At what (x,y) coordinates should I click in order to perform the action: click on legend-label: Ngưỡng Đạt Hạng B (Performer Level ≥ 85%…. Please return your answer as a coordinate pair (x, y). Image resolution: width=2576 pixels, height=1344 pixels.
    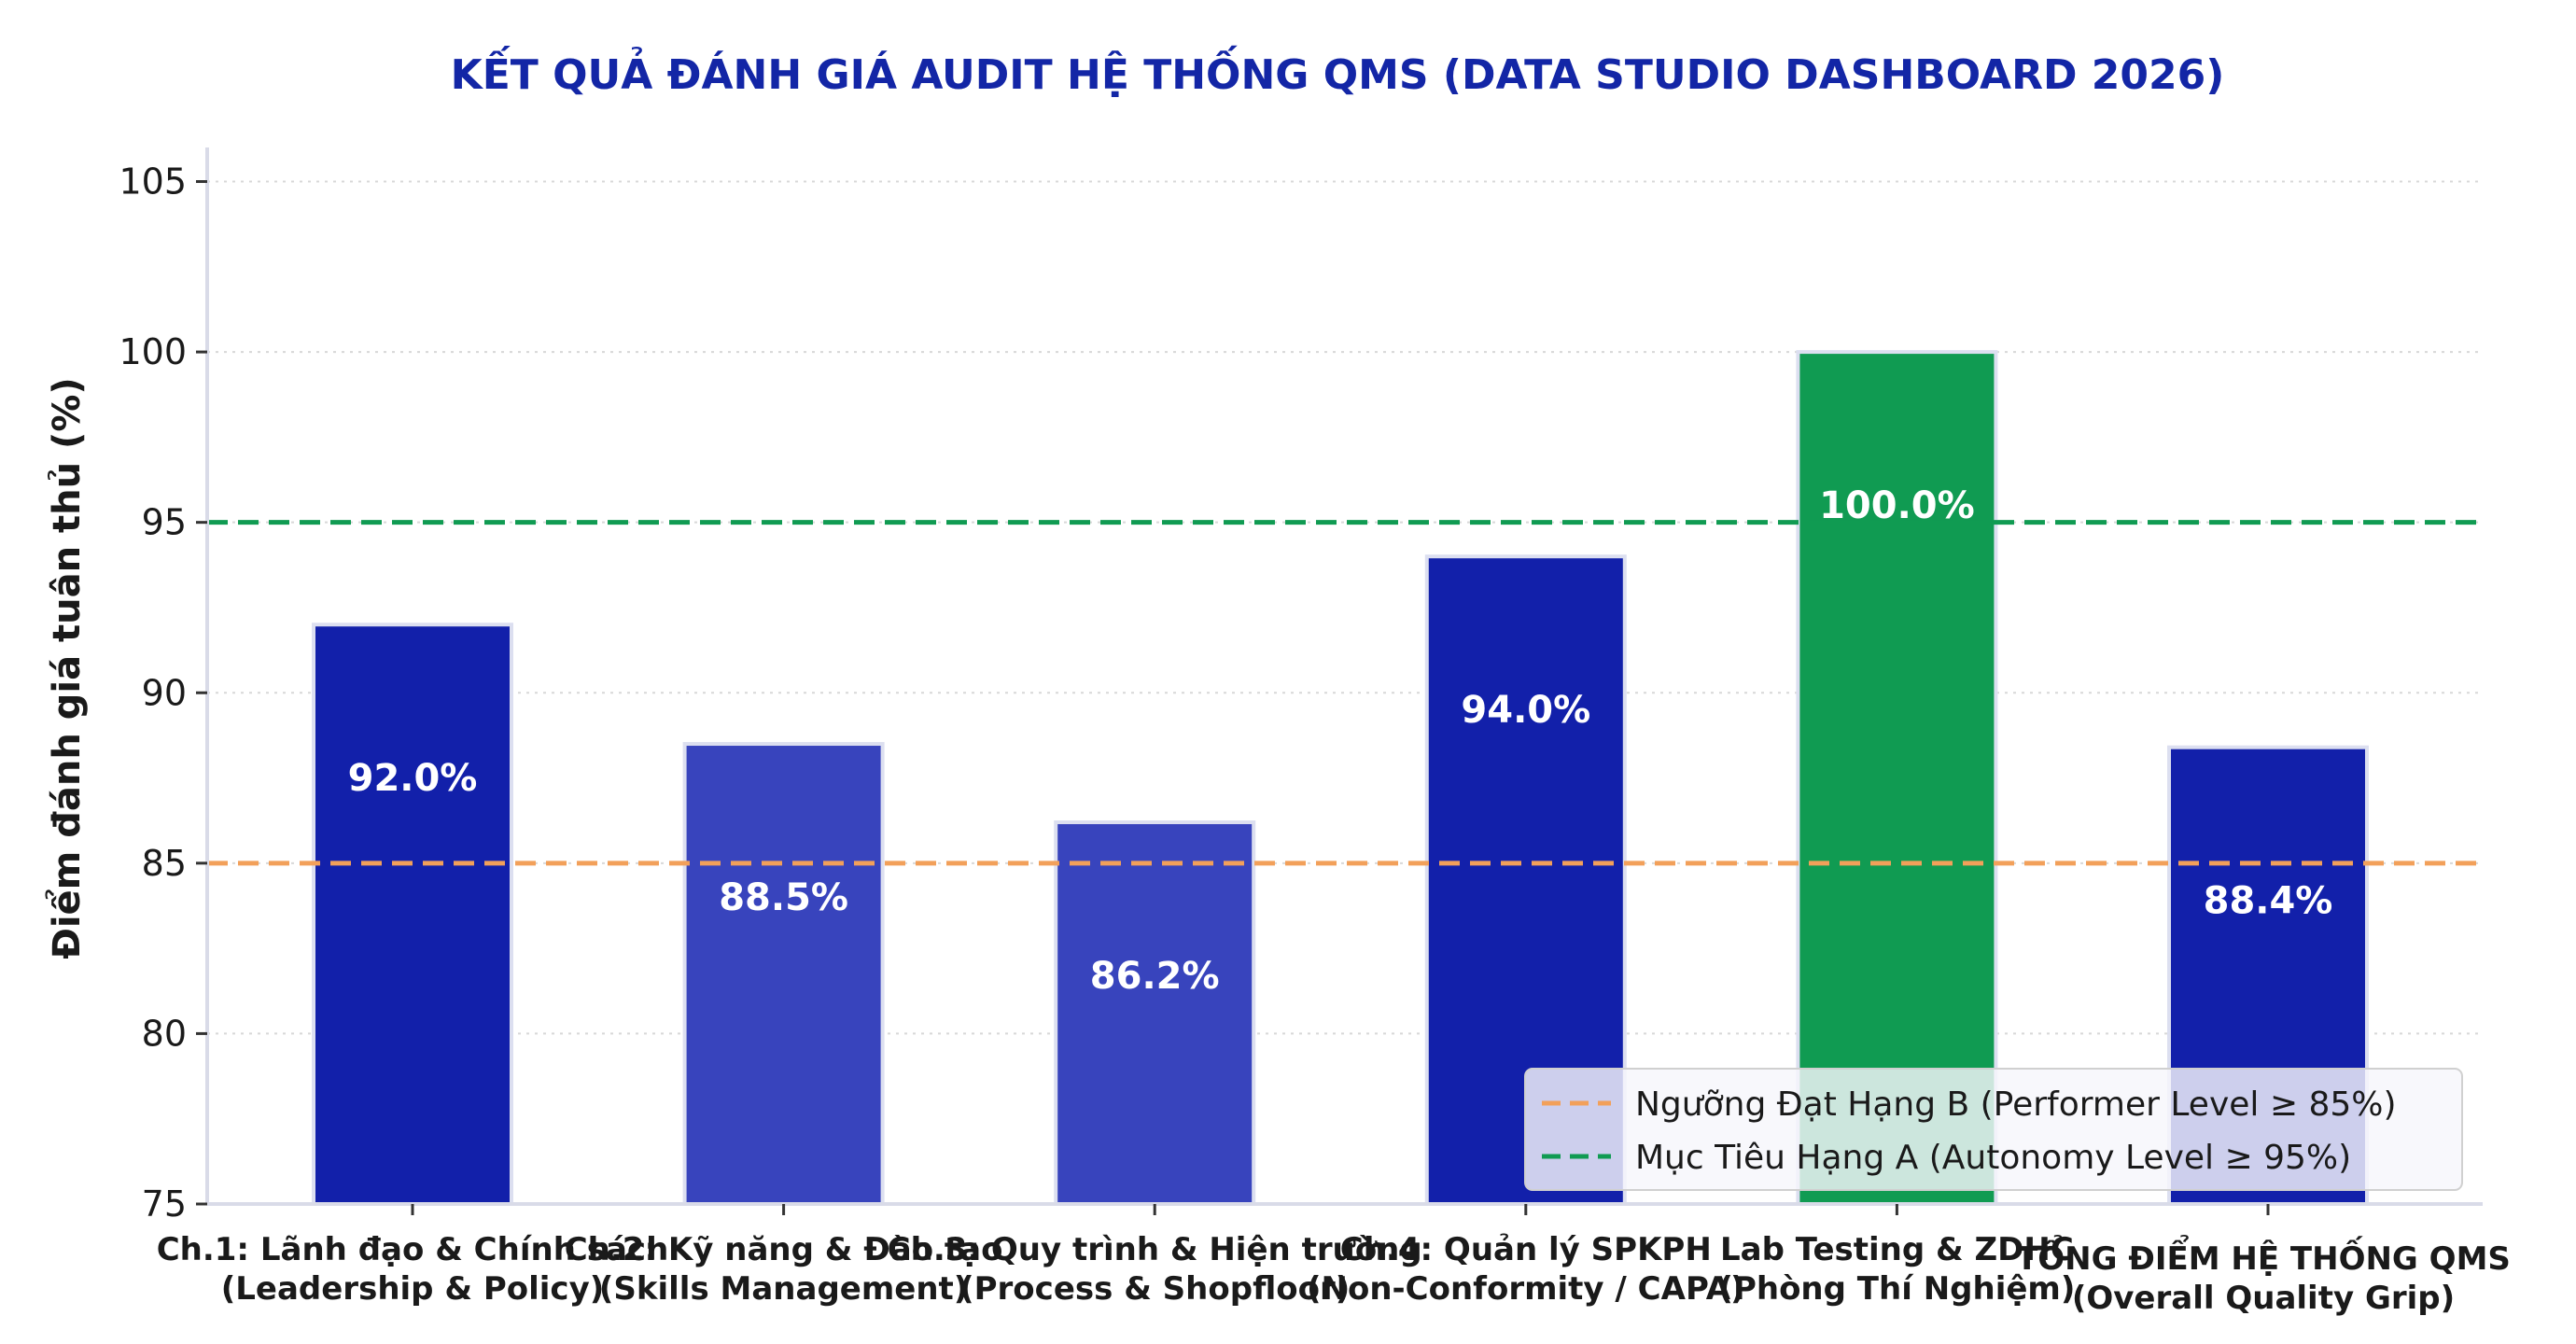
    Looking at the image, I should click on (2016, 1104).